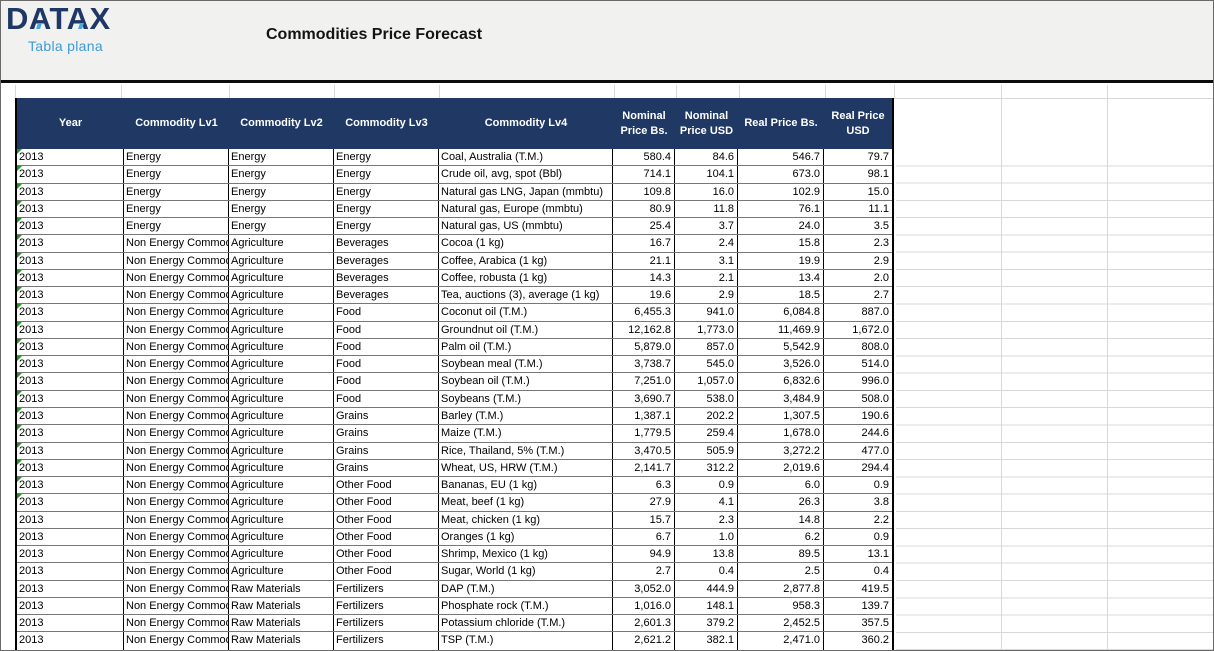  Describe the element at coordinates (875, 364) in the screenshot. I see `table-cell: 514.0` at that location.